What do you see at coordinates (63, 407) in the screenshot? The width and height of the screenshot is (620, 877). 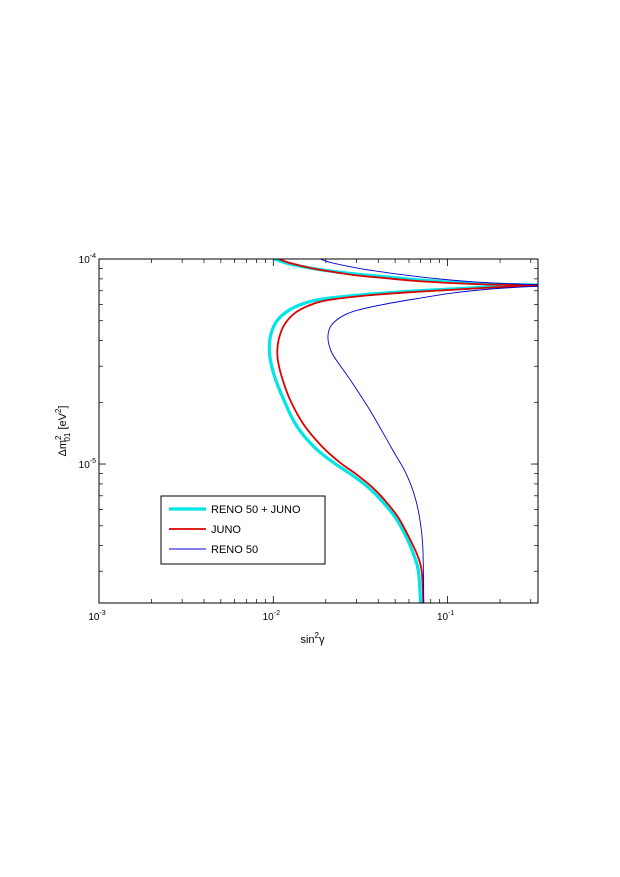 I see `y-label-close: ]` at bounding box center [63, 407].